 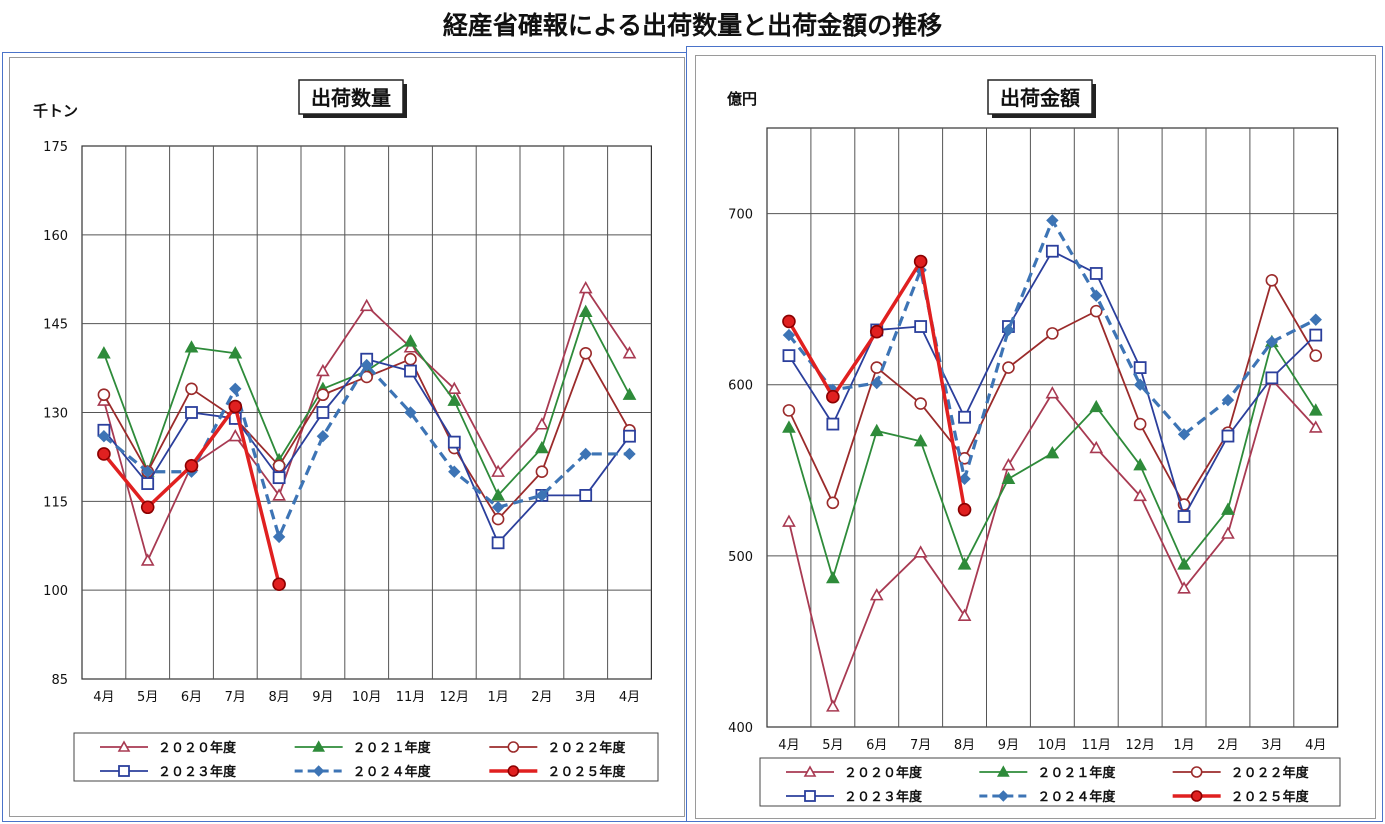 I want to click on qty-chart-title: 出荷数量, so click(x=351, y=98).